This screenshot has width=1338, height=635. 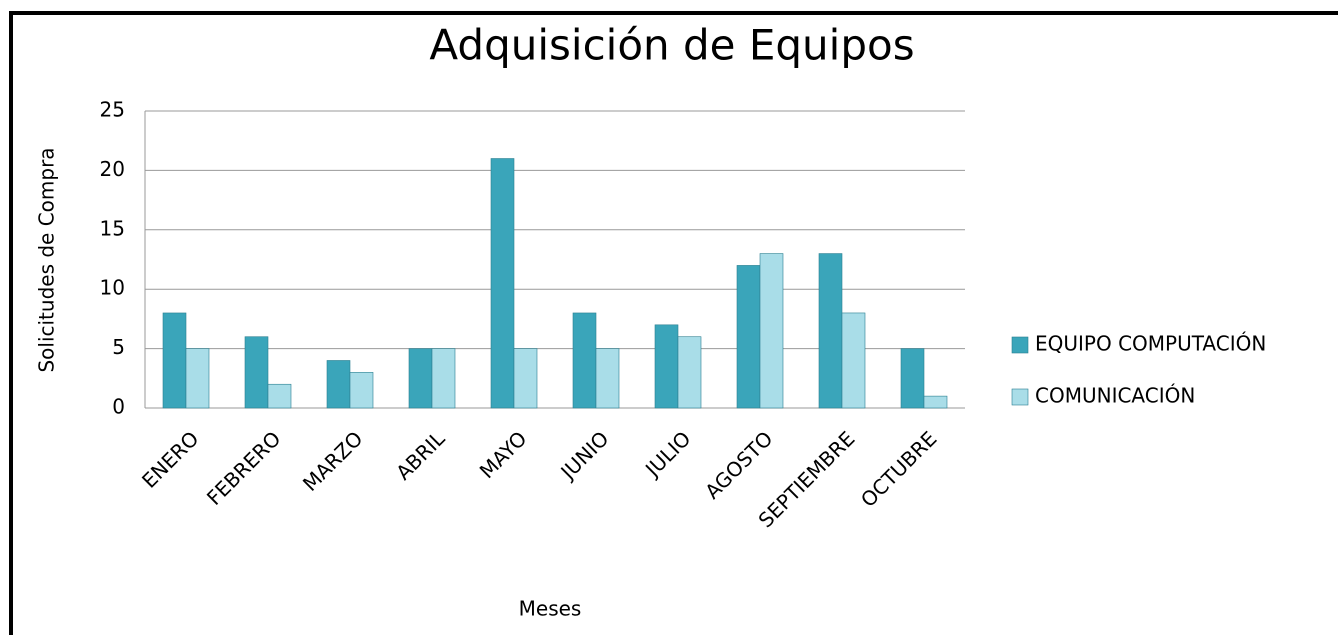 What do you see at coordinates (332, 460) in the screenshot?
I see `x-tick-label: MARZO` at bounding box center [332, 460].